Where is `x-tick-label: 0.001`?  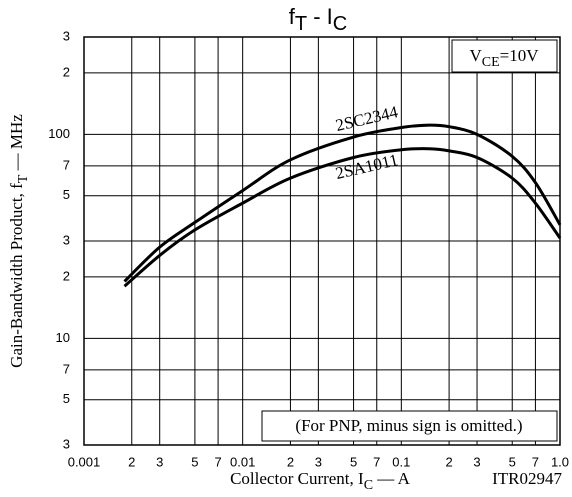 x-tick-label: 0.001 is located at coordinates (84, 461).